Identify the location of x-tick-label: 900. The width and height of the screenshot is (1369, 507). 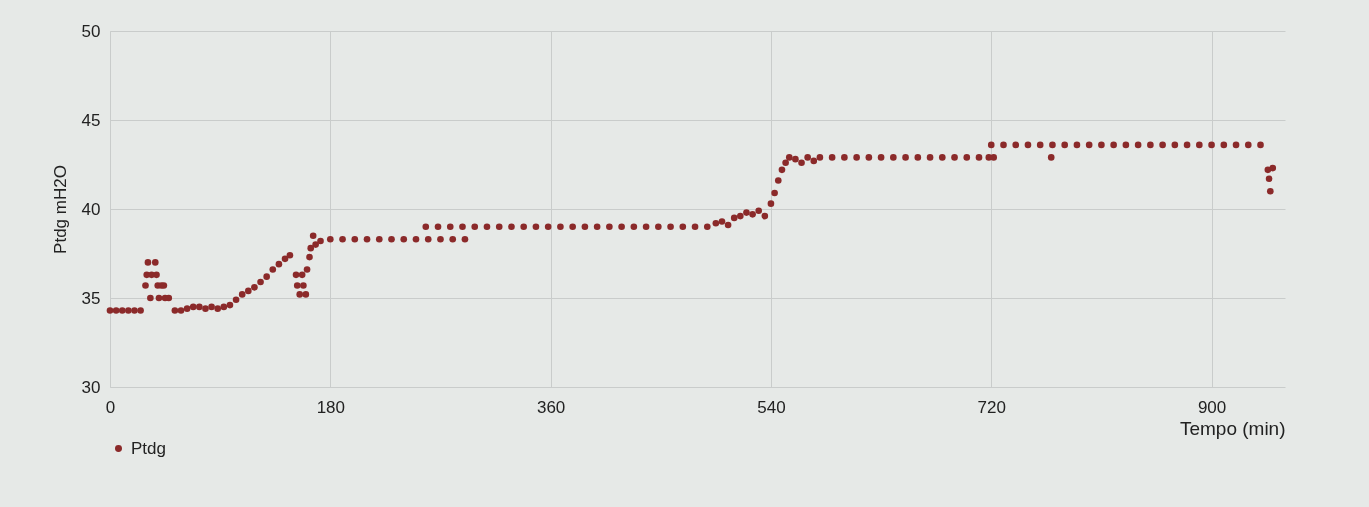
(1212, 407).